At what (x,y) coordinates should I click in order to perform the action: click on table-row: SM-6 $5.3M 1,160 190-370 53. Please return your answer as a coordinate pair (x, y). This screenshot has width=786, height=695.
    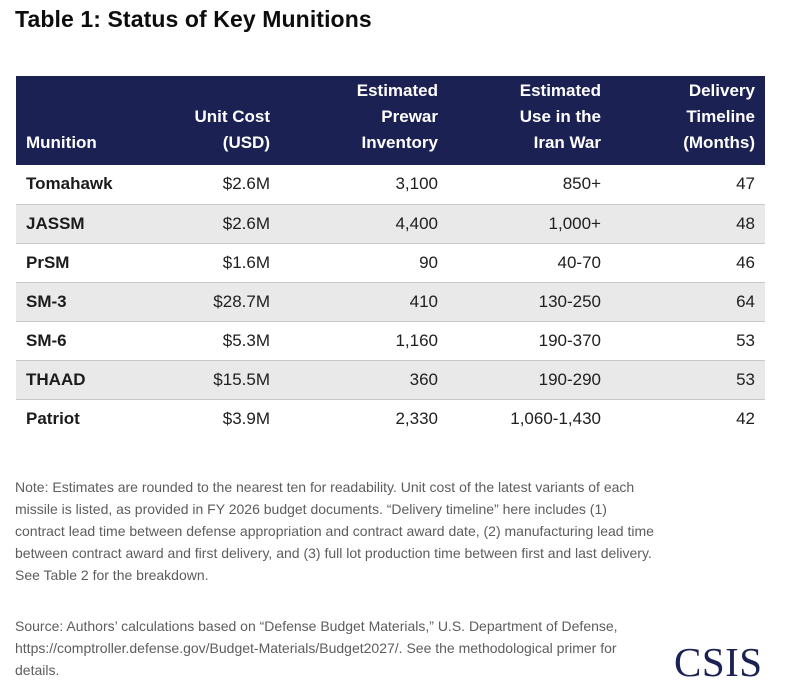
    Looking at the image, I should click on (390, 341).